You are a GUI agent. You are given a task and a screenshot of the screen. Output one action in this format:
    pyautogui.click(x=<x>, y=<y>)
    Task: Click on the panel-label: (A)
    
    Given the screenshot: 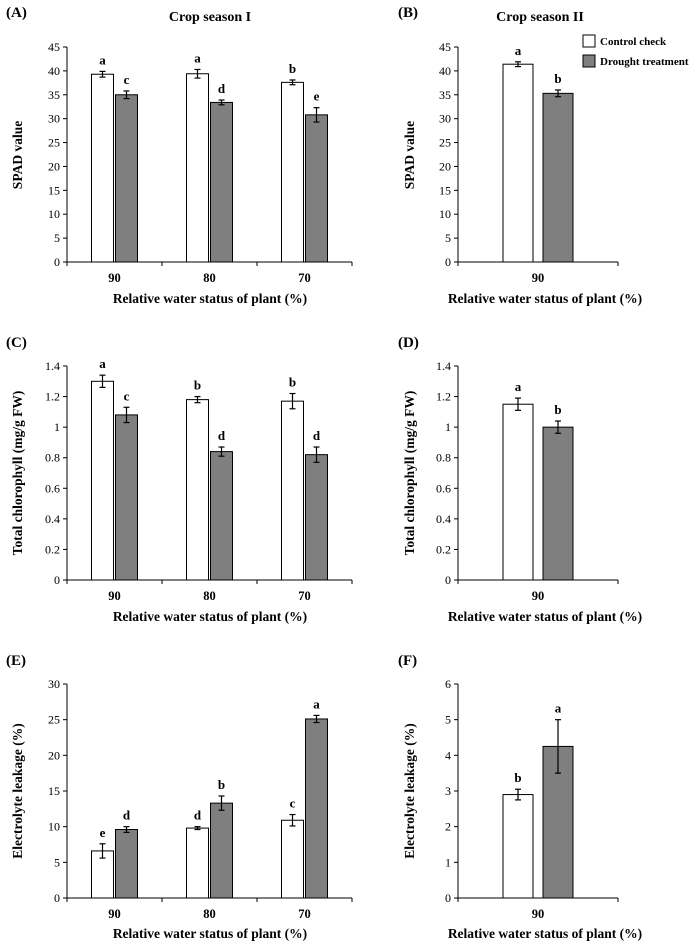 What is the action you would take?
    pyautogui.click(x=16, y=13)
    